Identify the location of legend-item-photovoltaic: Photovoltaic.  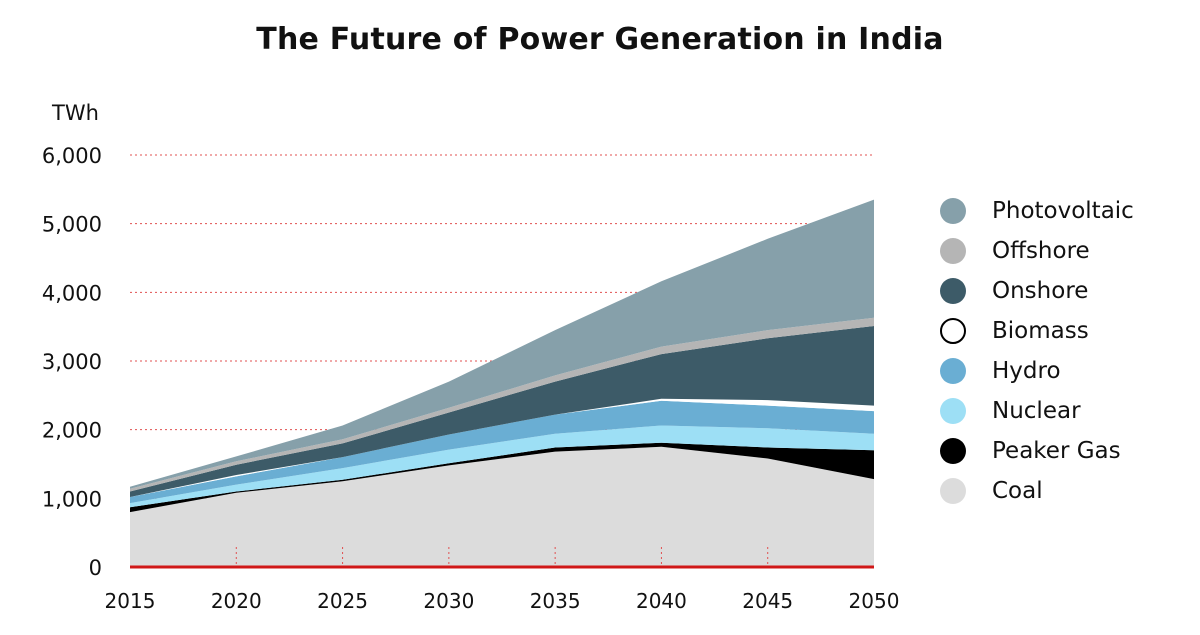
(1037, 211).